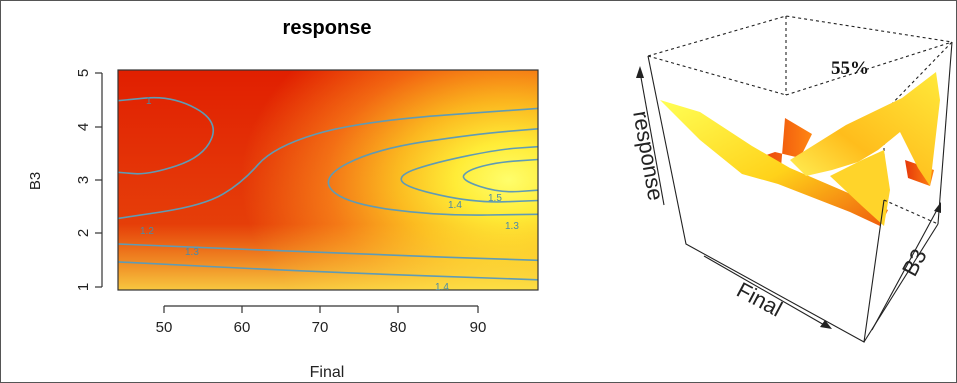  What do you see at coordinates (495, 198) in the screenshot?
I see `contour-label: 1.5` at bounding box center [495, 198].